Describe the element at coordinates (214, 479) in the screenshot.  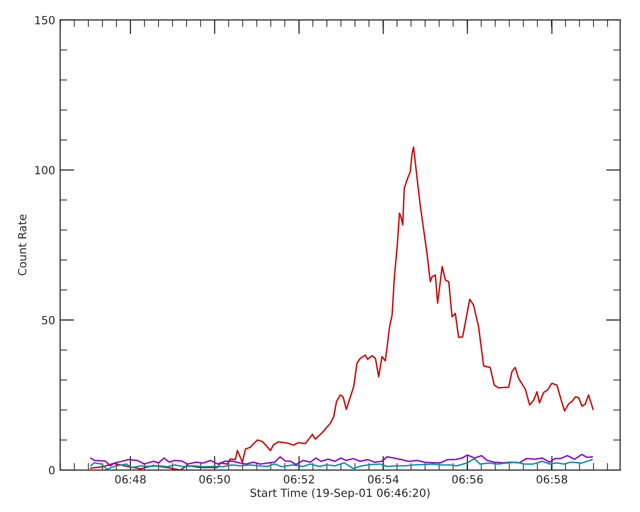
I see `x-tick-label: 06:50` at that location.